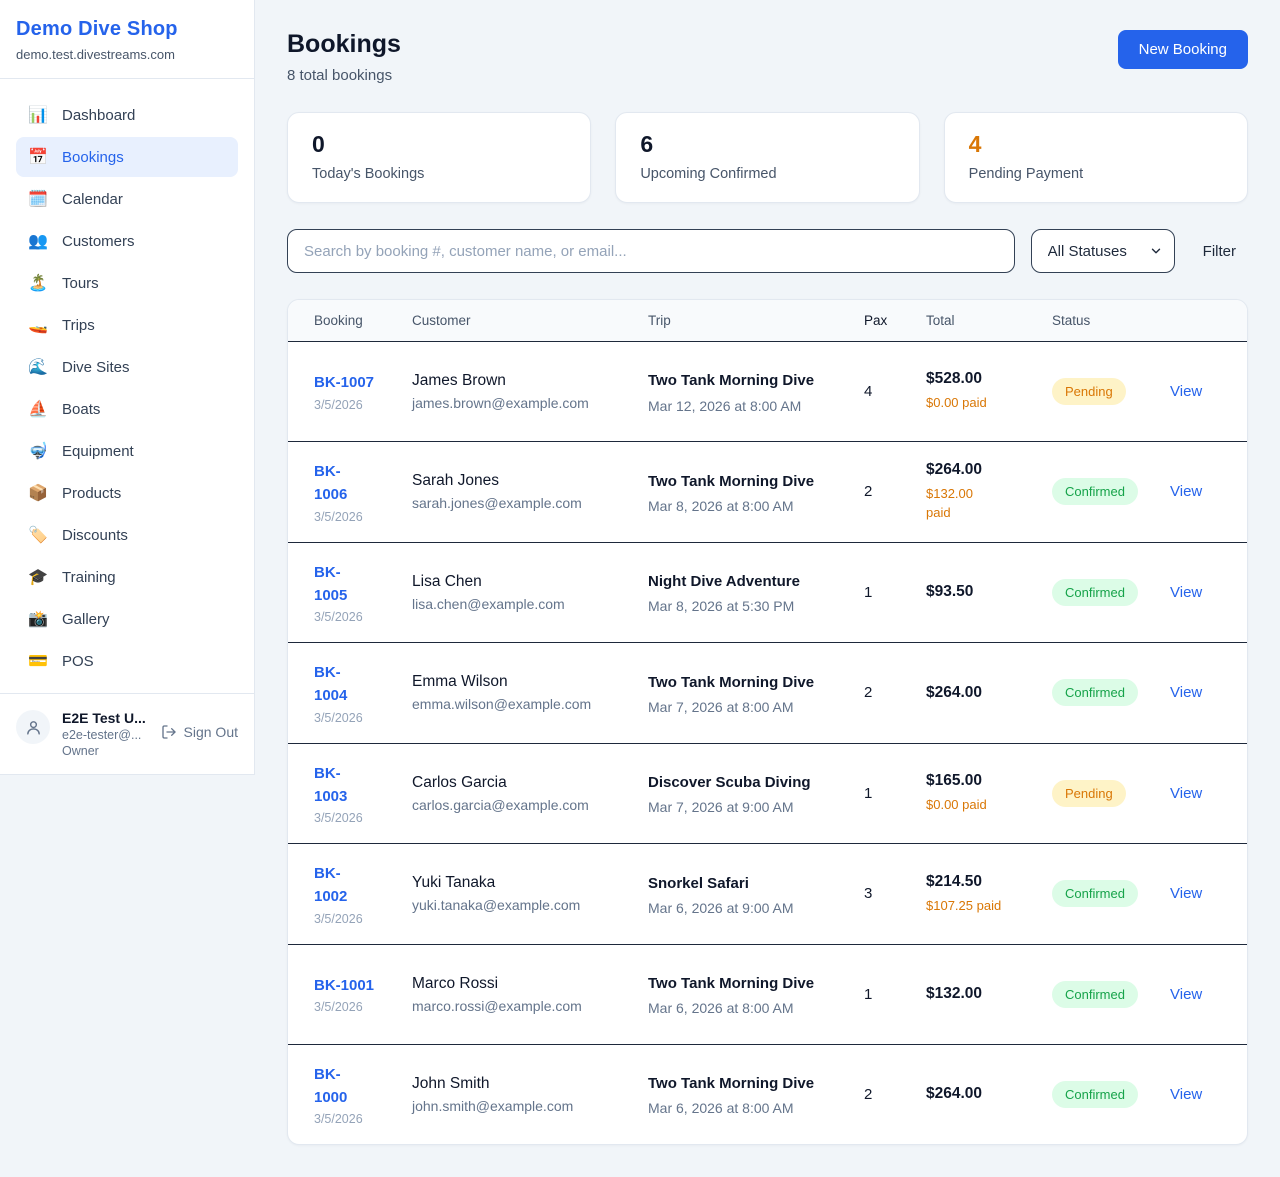 The image size is (1280, 1177). What do you see at coordinates (80, 283) in the screenshot?
I see `sidebar-item-label: Tours` at bounding box center [80, 283].